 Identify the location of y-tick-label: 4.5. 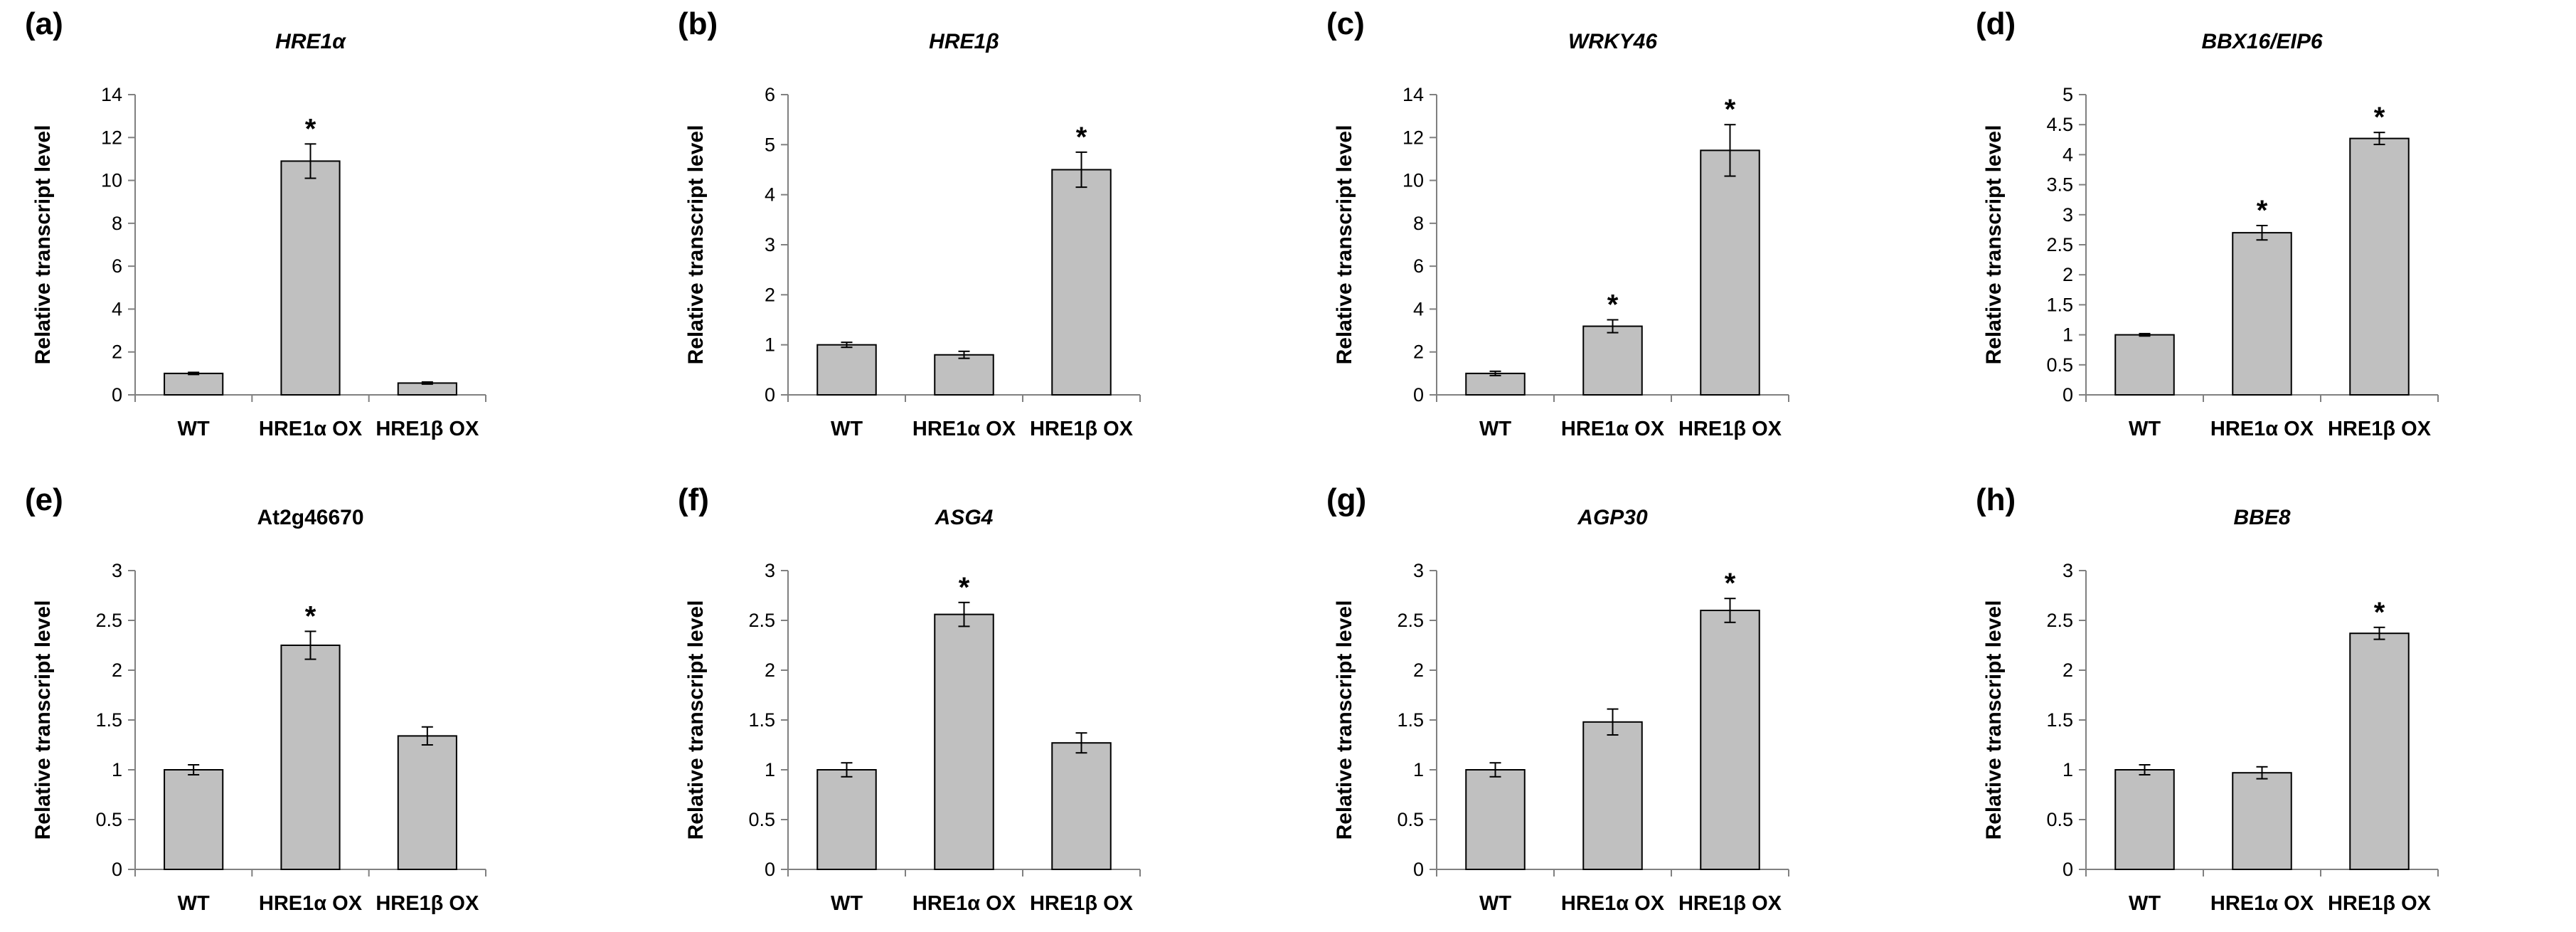
(2059, 125).